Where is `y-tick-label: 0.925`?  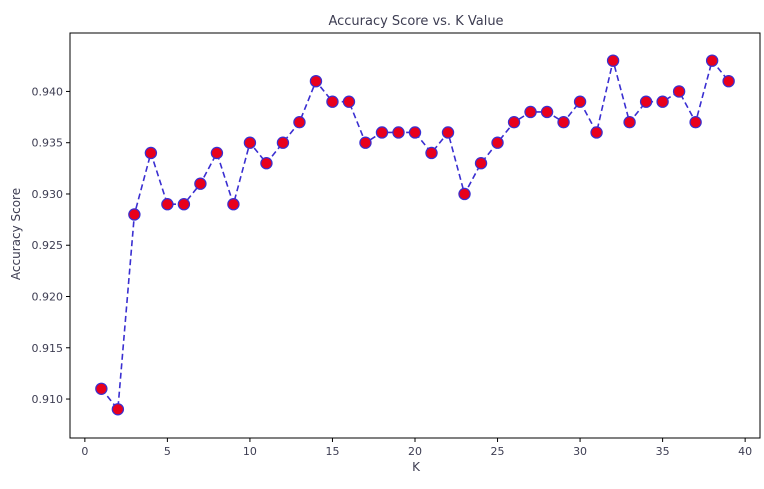
y-tick-label: 0.925 is located at coordinates (48, 245).